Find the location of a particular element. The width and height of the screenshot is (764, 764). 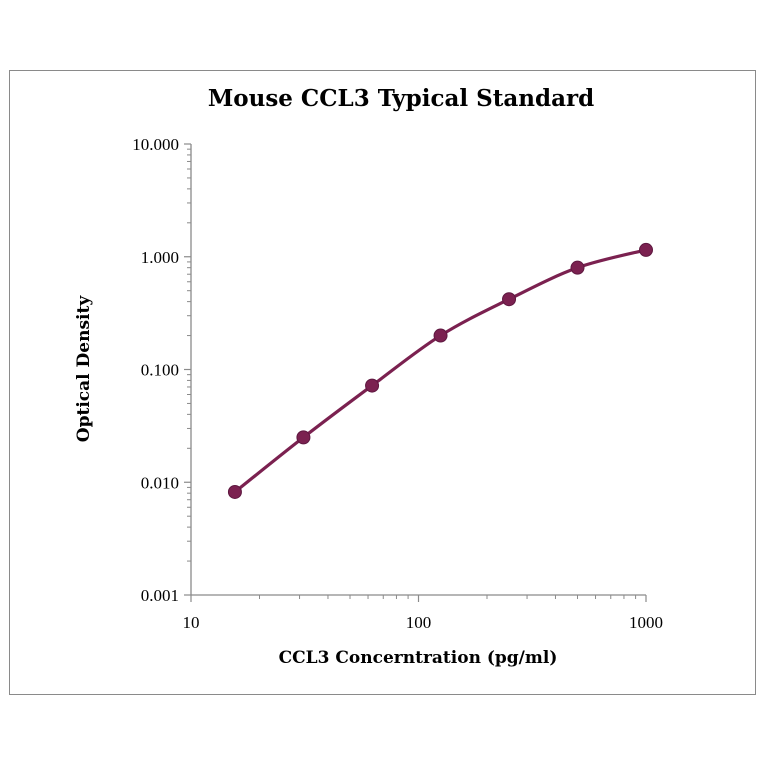

y-tick-label: 0.001 is located at coordinates (160, 595).